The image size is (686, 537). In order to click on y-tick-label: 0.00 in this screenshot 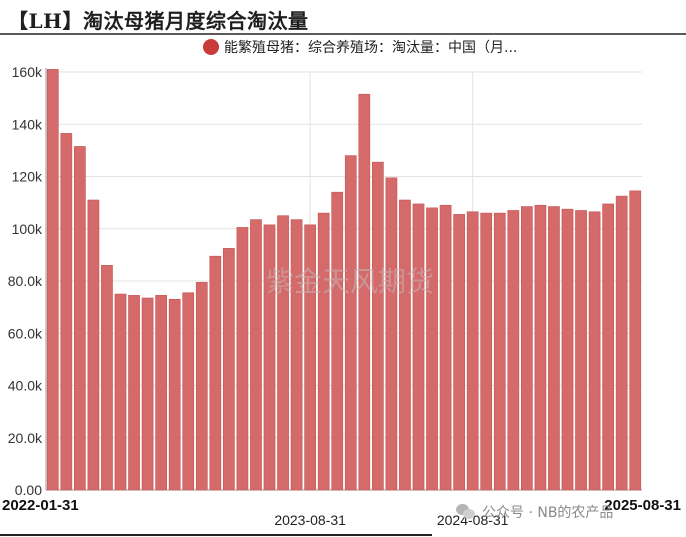, I will do `click(28, 490)`.